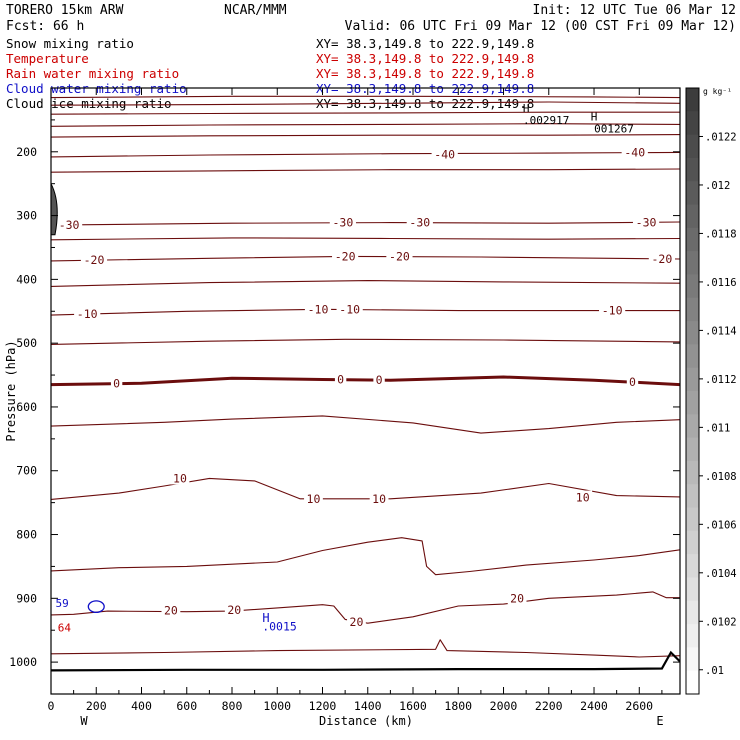 The width and height of the screenshot is (740, 740). Describe the element at coordinates (62, 603) in the screenshot. I see `edge-value: 59` at that location.